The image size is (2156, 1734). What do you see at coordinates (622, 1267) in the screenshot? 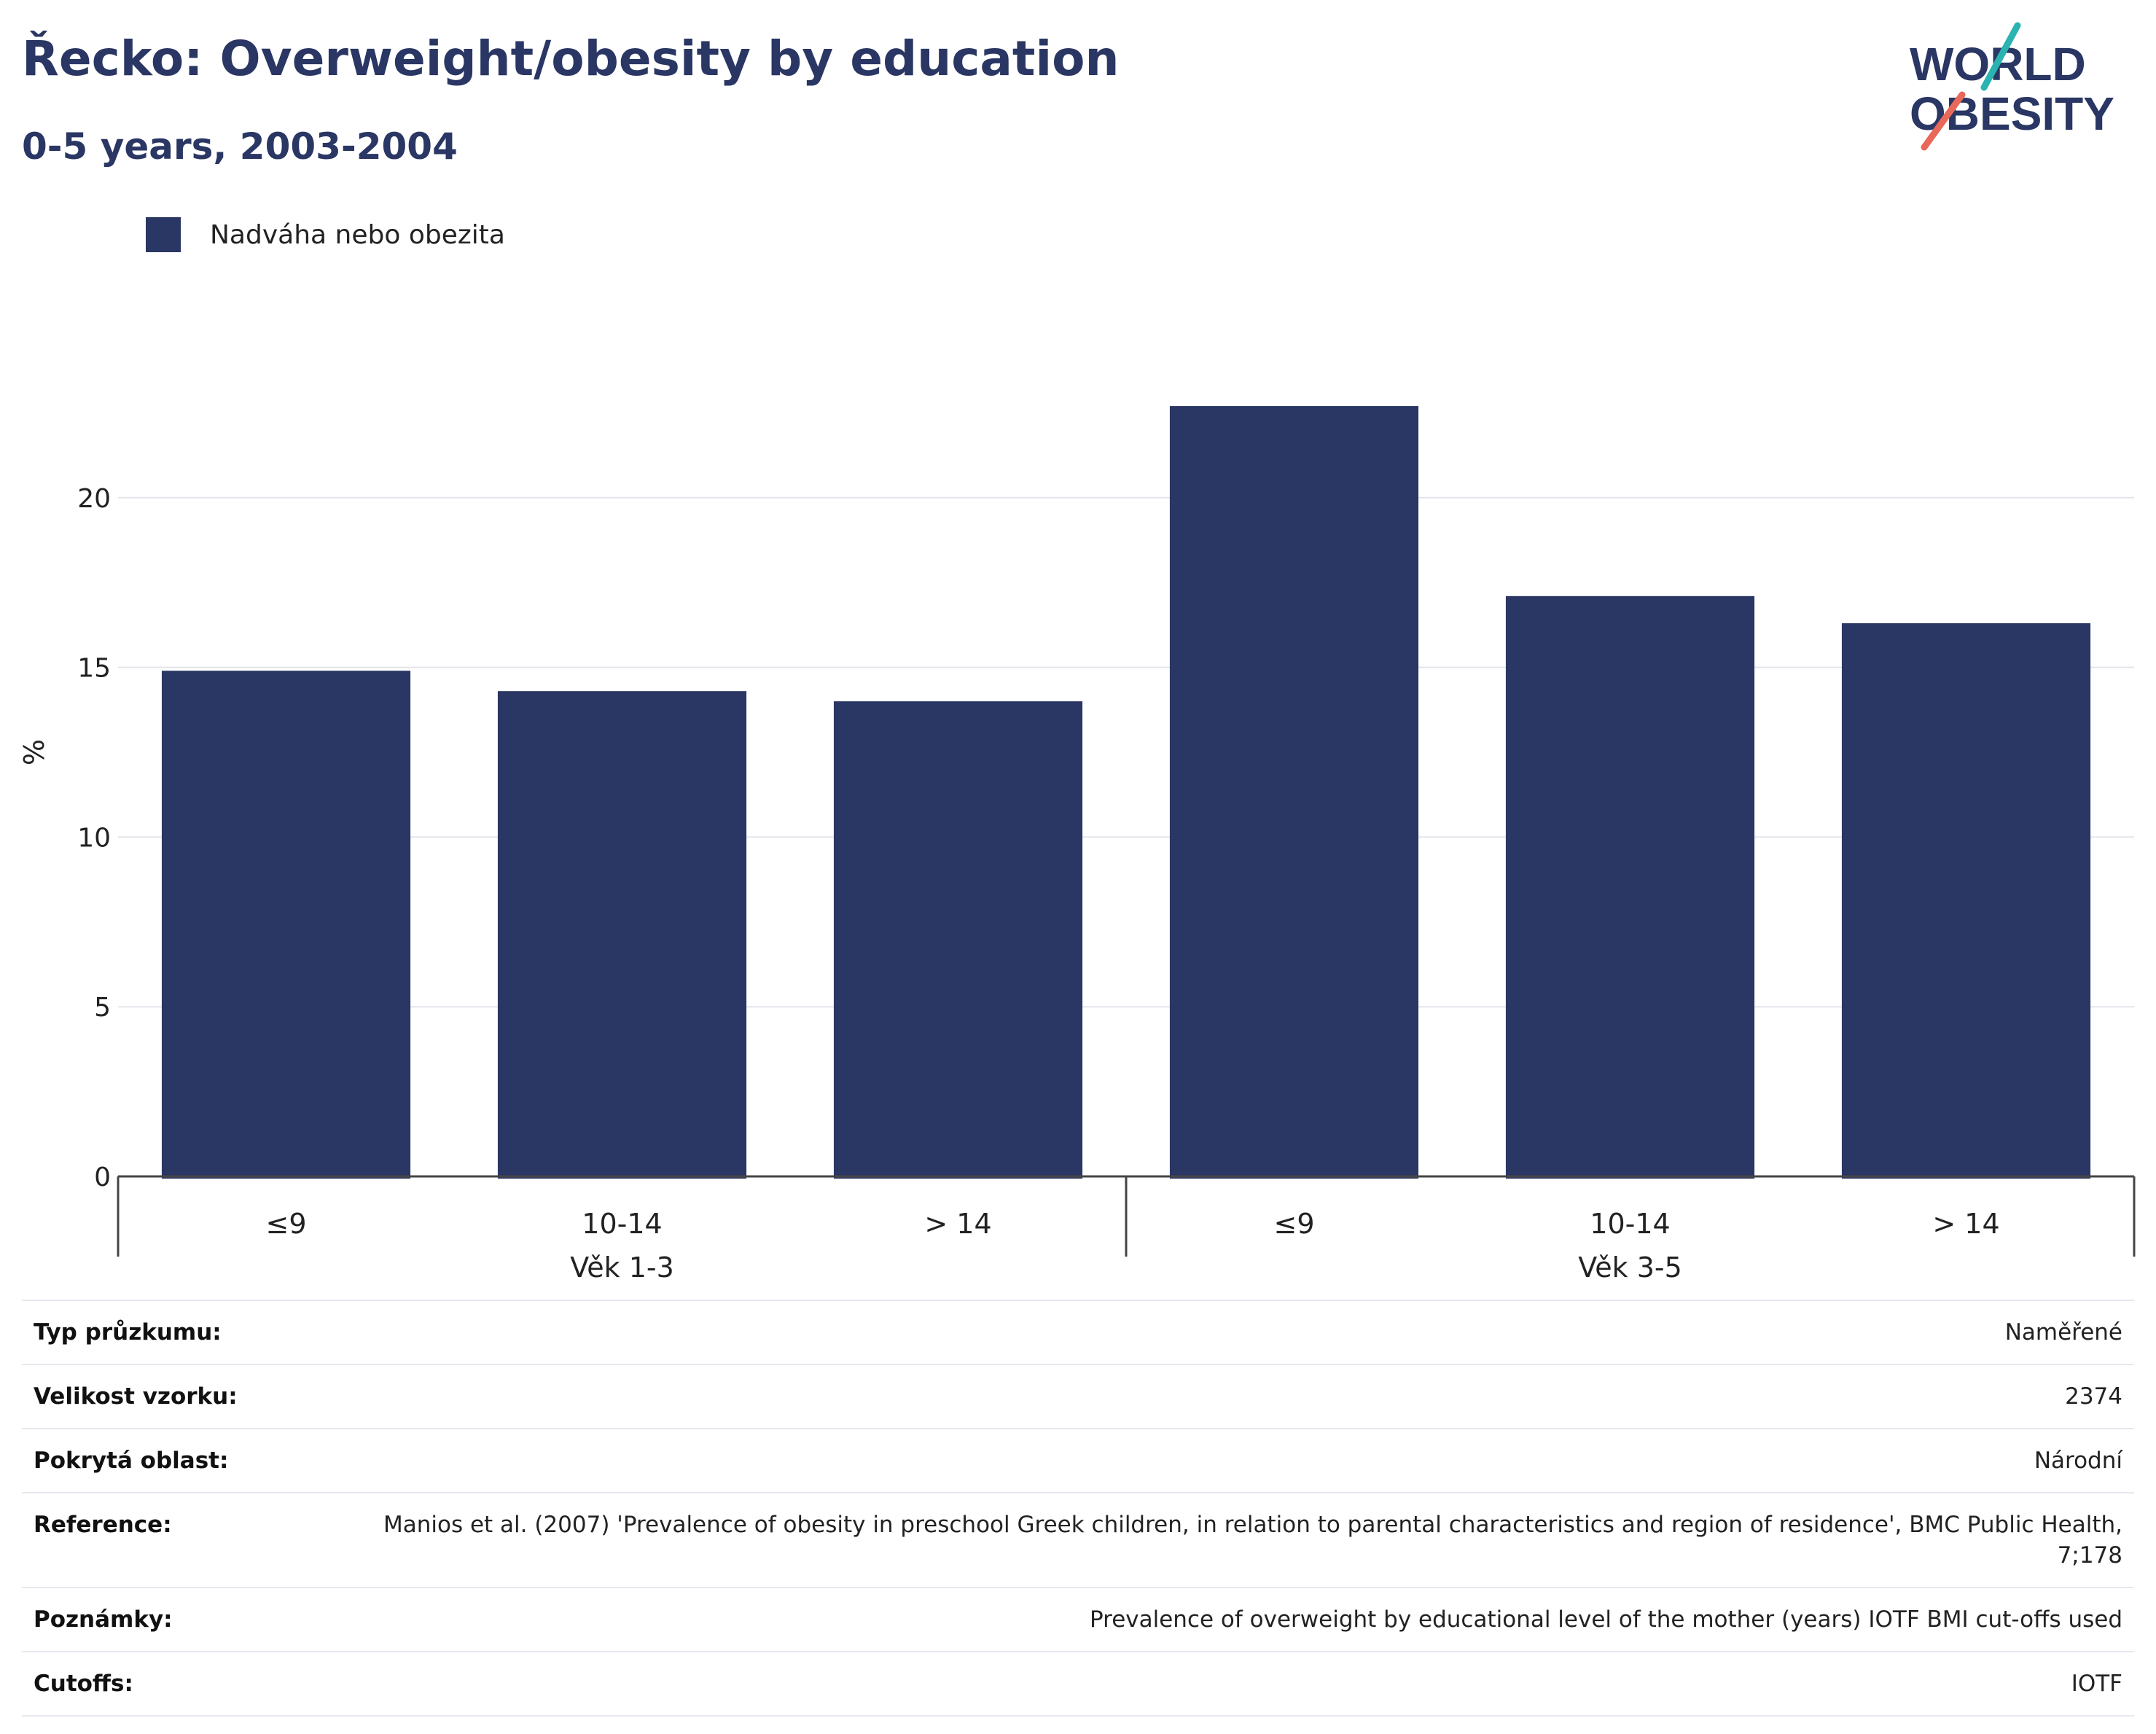
I see `group-label: Věk 1-3` at bounding box center [622, 1267].